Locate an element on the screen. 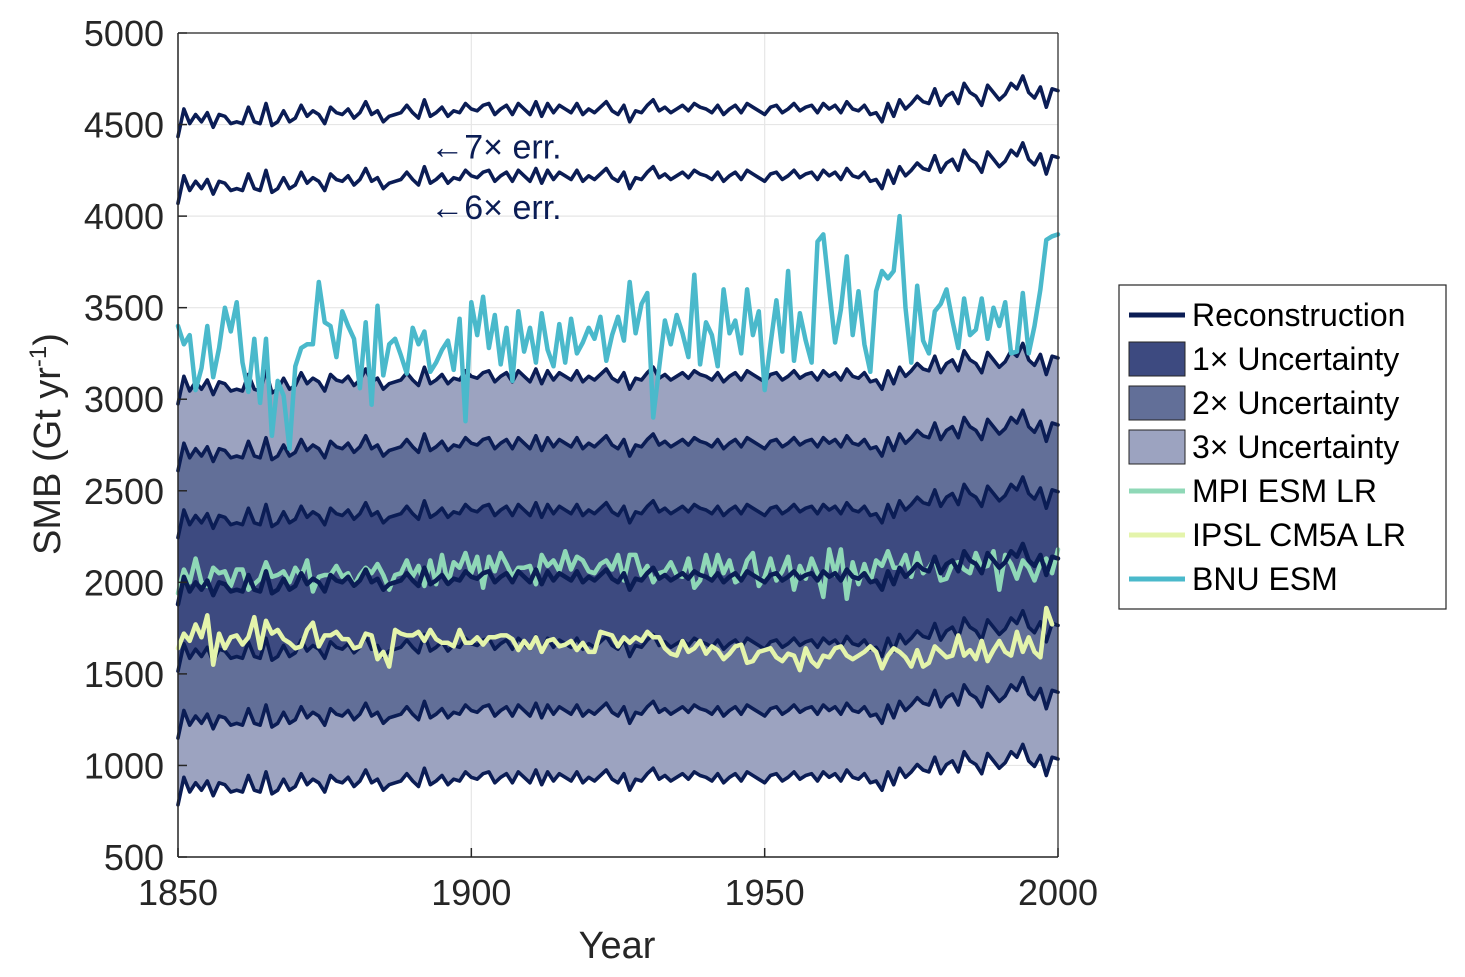  uncertainty-band-1x is located at coordinates (618, 574).